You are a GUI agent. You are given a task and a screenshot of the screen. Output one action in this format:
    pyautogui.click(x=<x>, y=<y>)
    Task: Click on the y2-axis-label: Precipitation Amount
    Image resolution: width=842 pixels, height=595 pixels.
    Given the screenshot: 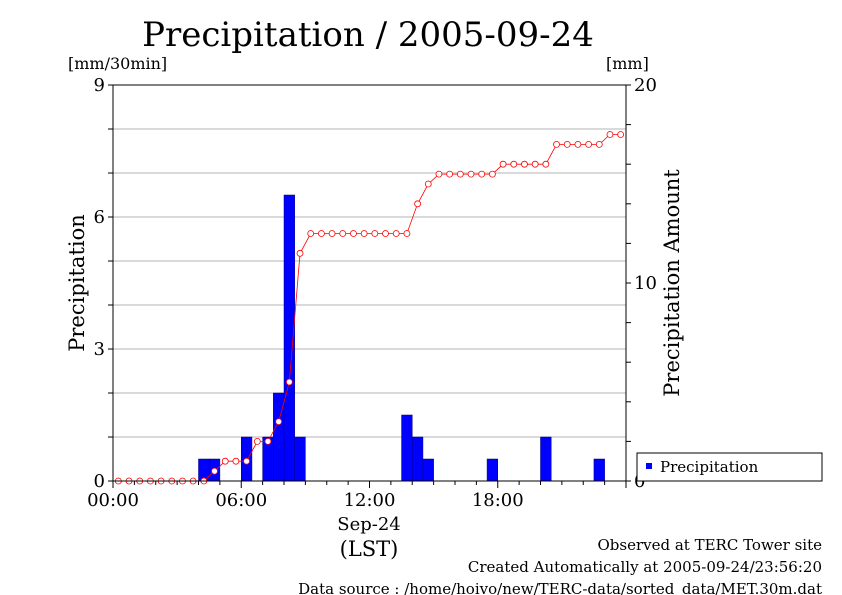 What is the action you would take?
    pyautogui.click(x=672, y=283)
    